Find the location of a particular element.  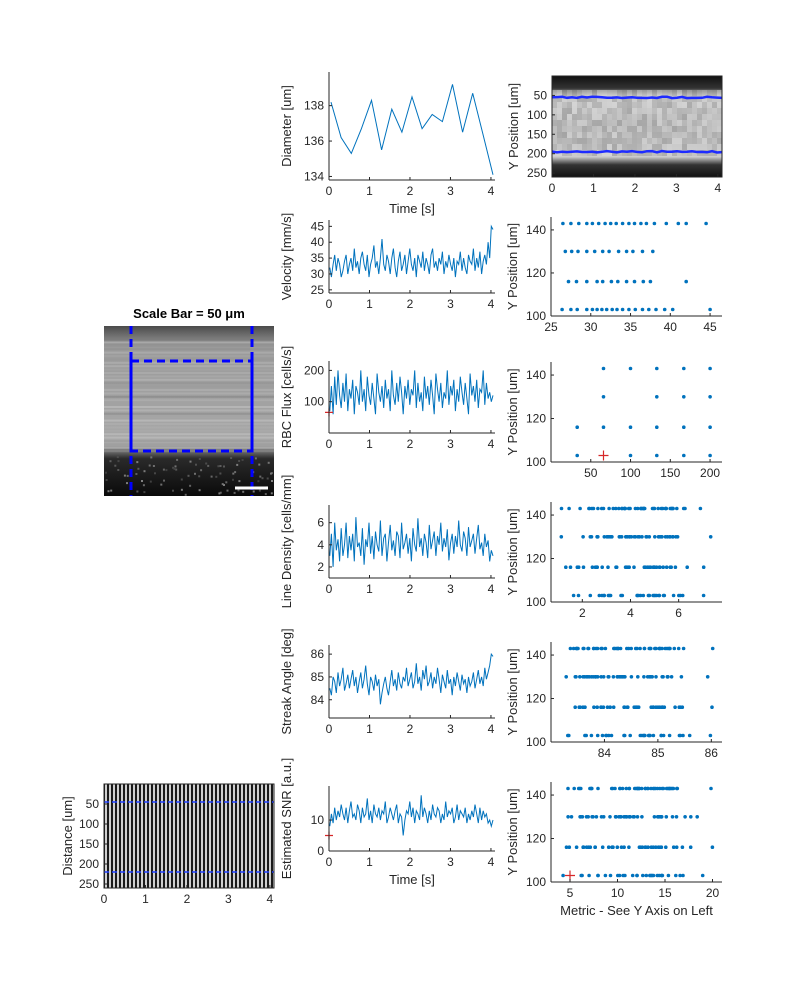

diameter_kymo-ytick-label: 100 is located at coordinates (537, 115).